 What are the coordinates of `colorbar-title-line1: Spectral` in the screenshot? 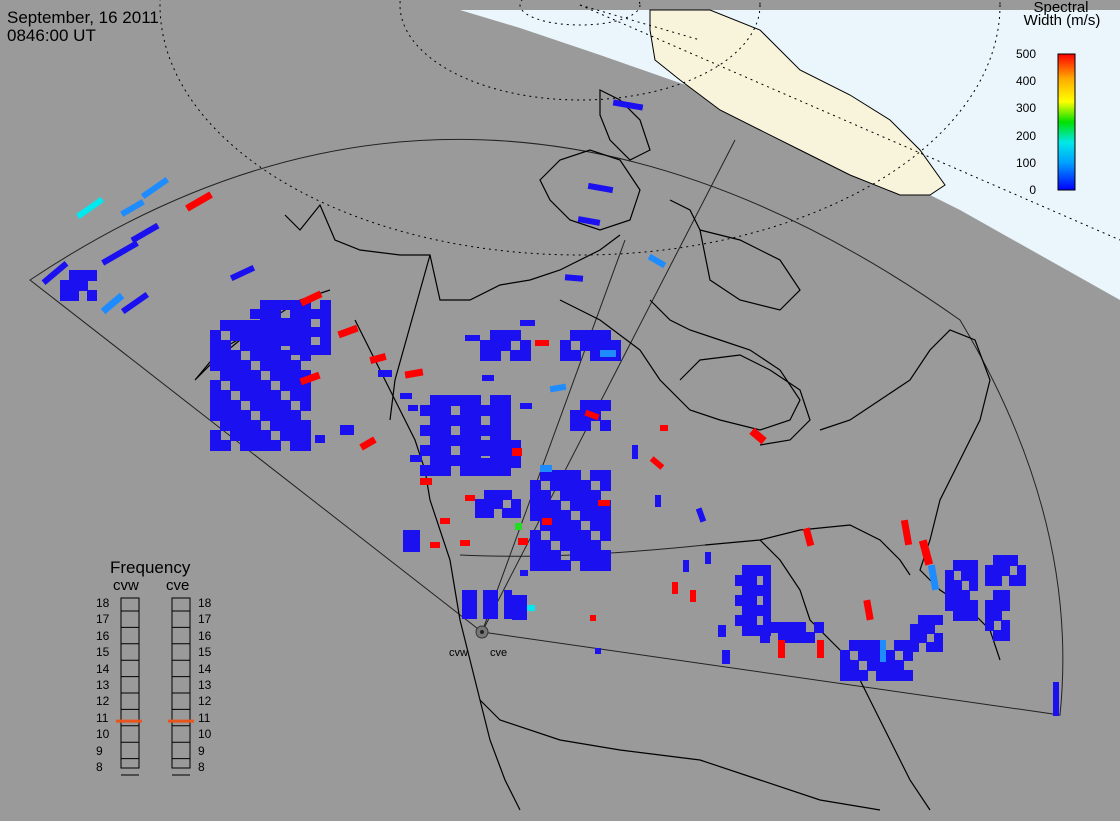 It's located at (1061, 8).